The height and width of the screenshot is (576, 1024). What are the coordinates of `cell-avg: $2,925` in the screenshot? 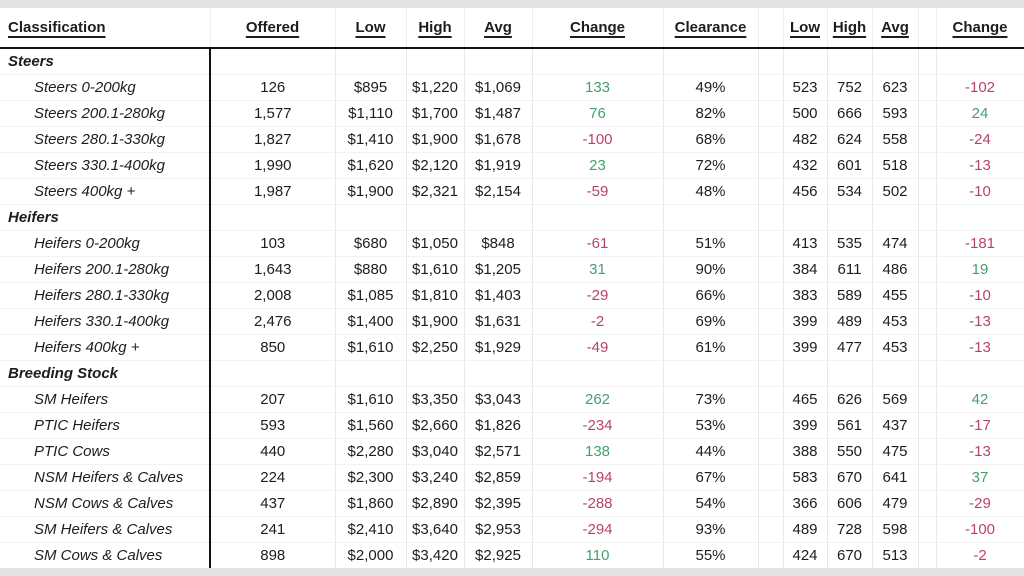 It's located at (498, 555).